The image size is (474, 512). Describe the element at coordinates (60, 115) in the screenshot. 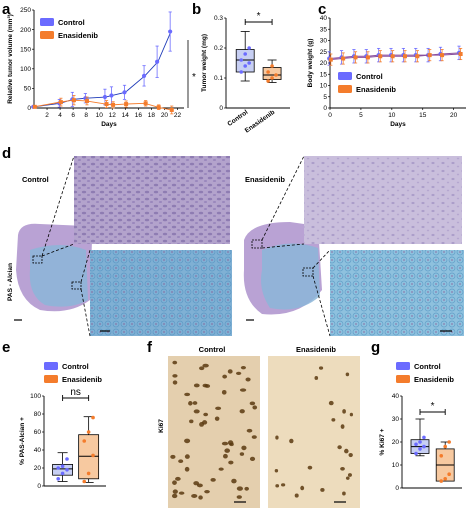

I see `x-tick-label: 4` at that location.